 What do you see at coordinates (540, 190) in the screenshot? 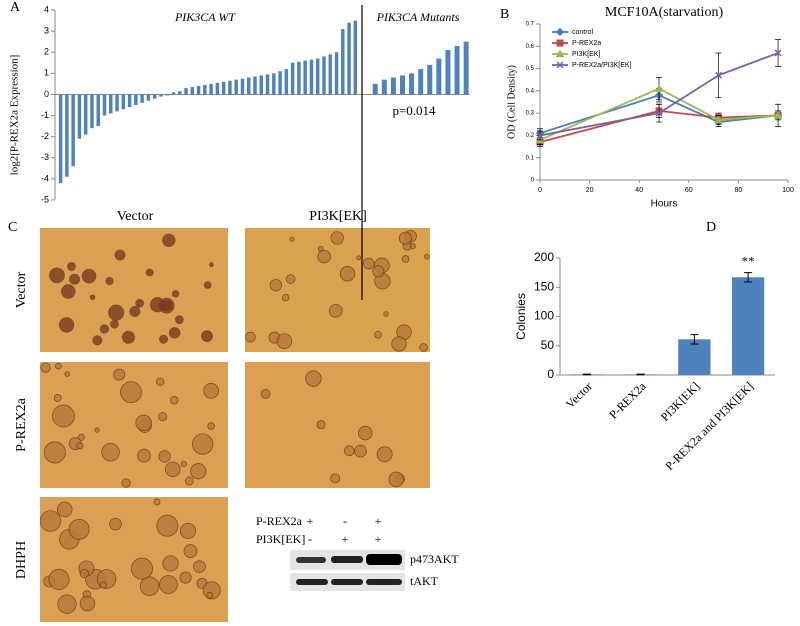
I see `x-tick-label: 0` at bounding box center [540, 190].